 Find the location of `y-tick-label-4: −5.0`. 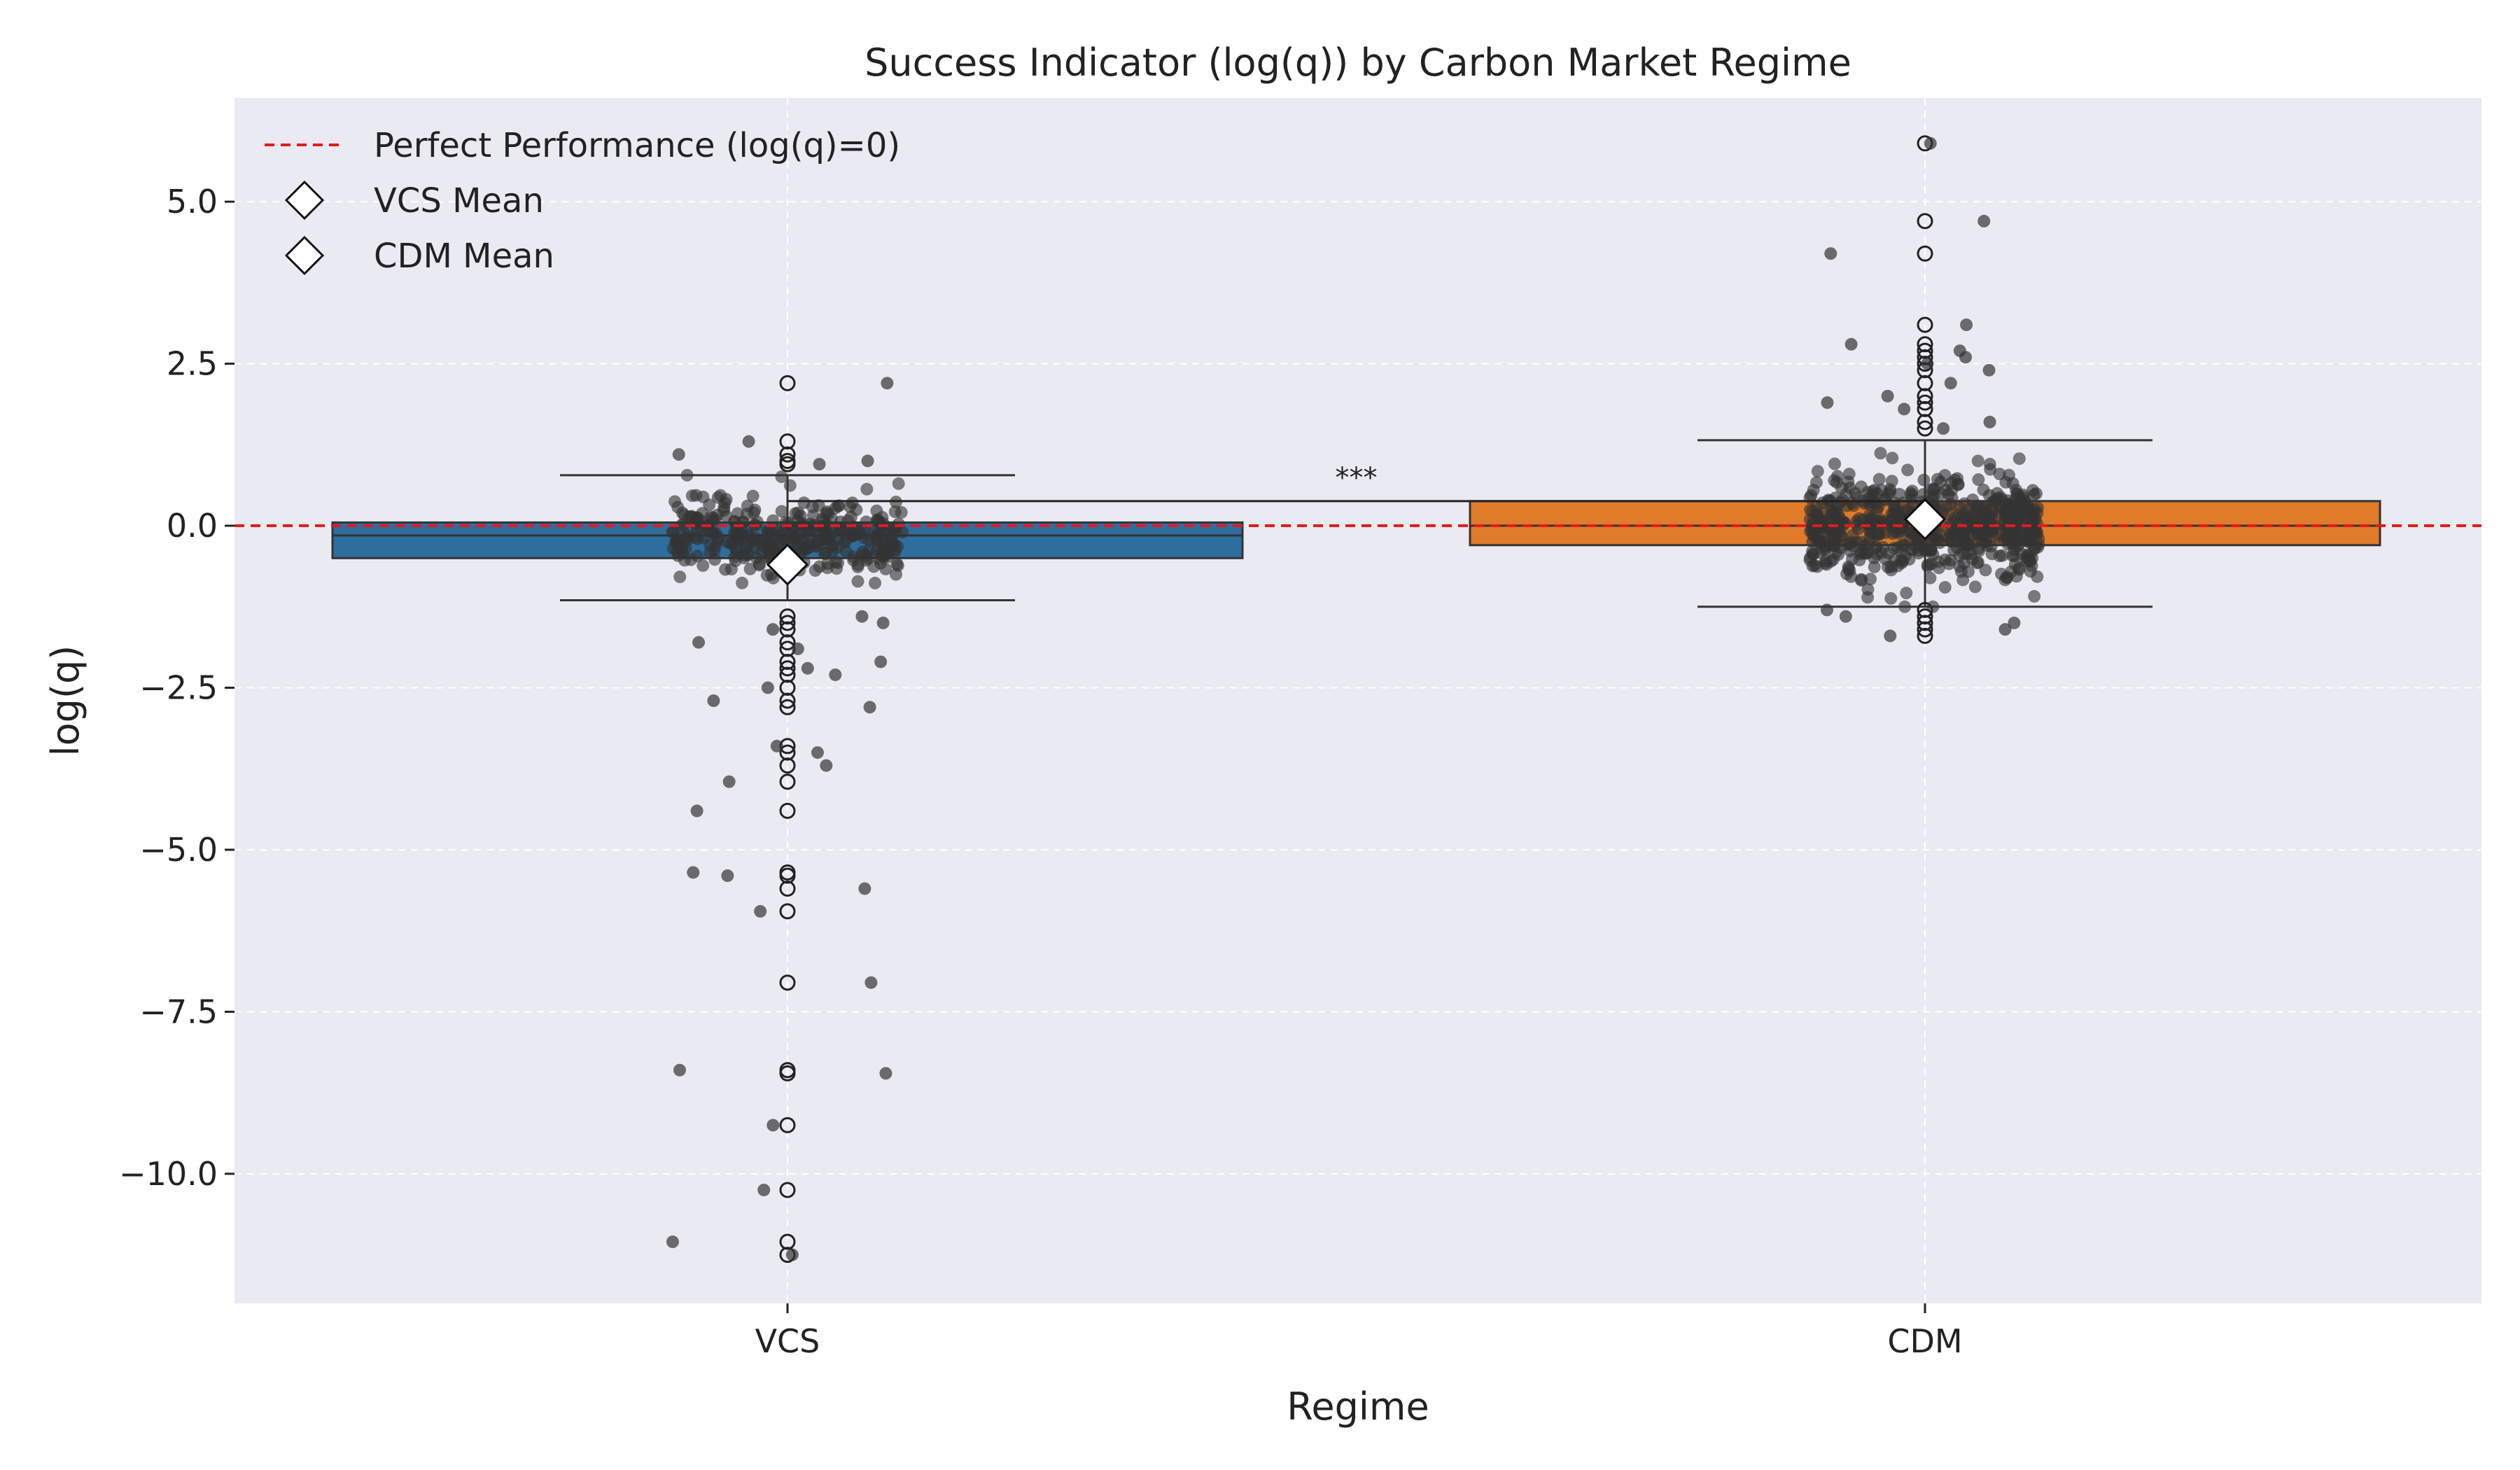

y-tick-label-4: −5.0 is located at coordinates (178, 850).